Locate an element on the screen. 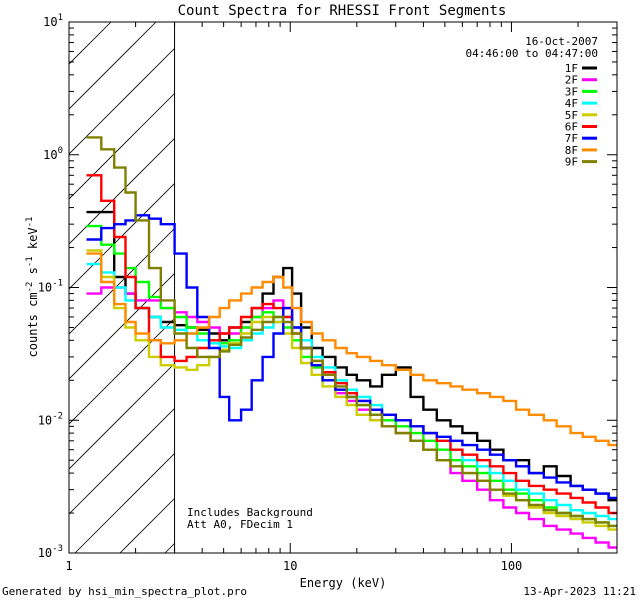 This screenshot has width=640, height=604. date-label: 16-Oct-2007 is located at coordinates (561, 41).